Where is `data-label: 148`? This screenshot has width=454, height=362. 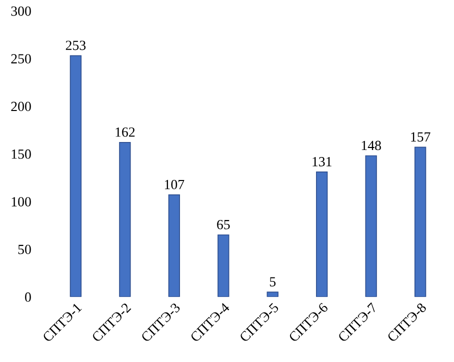 data-label: 148 is located at coordinates (371, 145).